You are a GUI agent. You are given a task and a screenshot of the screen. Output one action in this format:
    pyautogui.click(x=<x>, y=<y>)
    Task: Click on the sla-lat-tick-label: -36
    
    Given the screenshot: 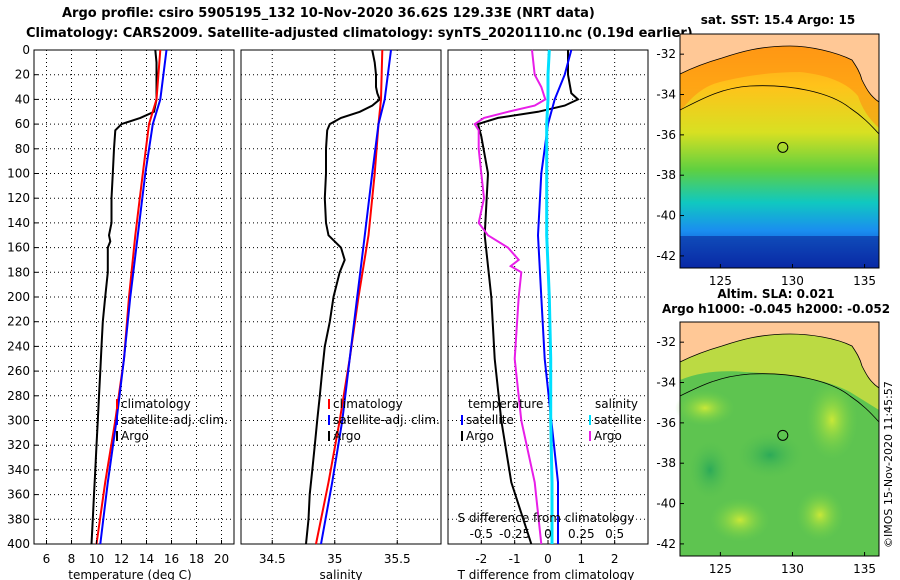 What is the action you would take?
    pyautogui.click(x=666, y=423)
    